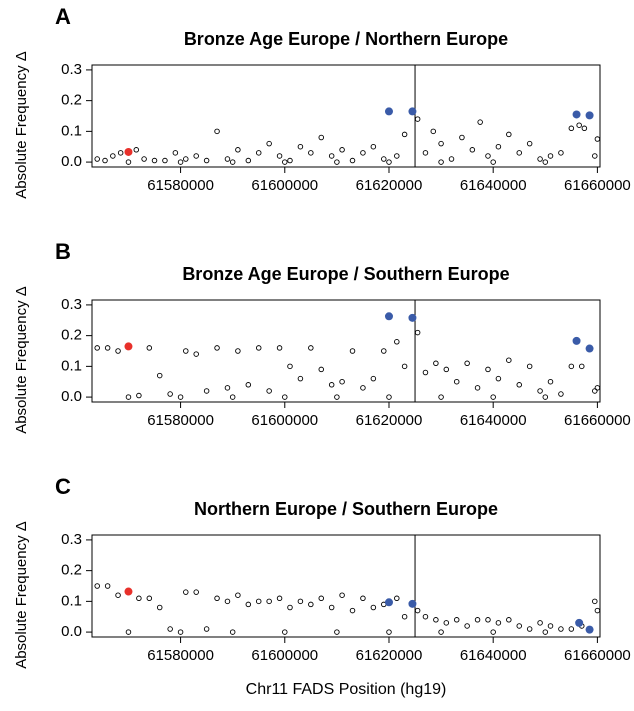  What do you see at coordinates (71, 539) in the screenshot?
I see `y-tick-label: 0.3` at bounding box center [71, 539].